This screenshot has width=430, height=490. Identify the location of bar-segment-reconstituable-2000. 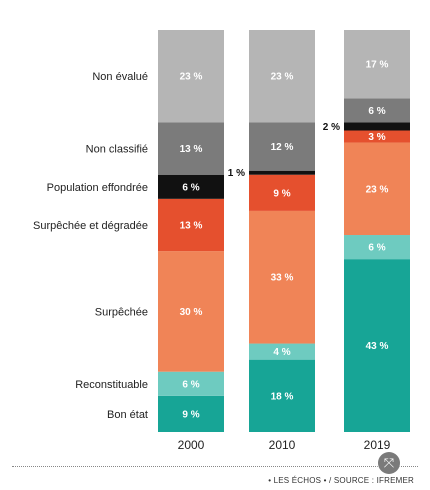
(191, 383).